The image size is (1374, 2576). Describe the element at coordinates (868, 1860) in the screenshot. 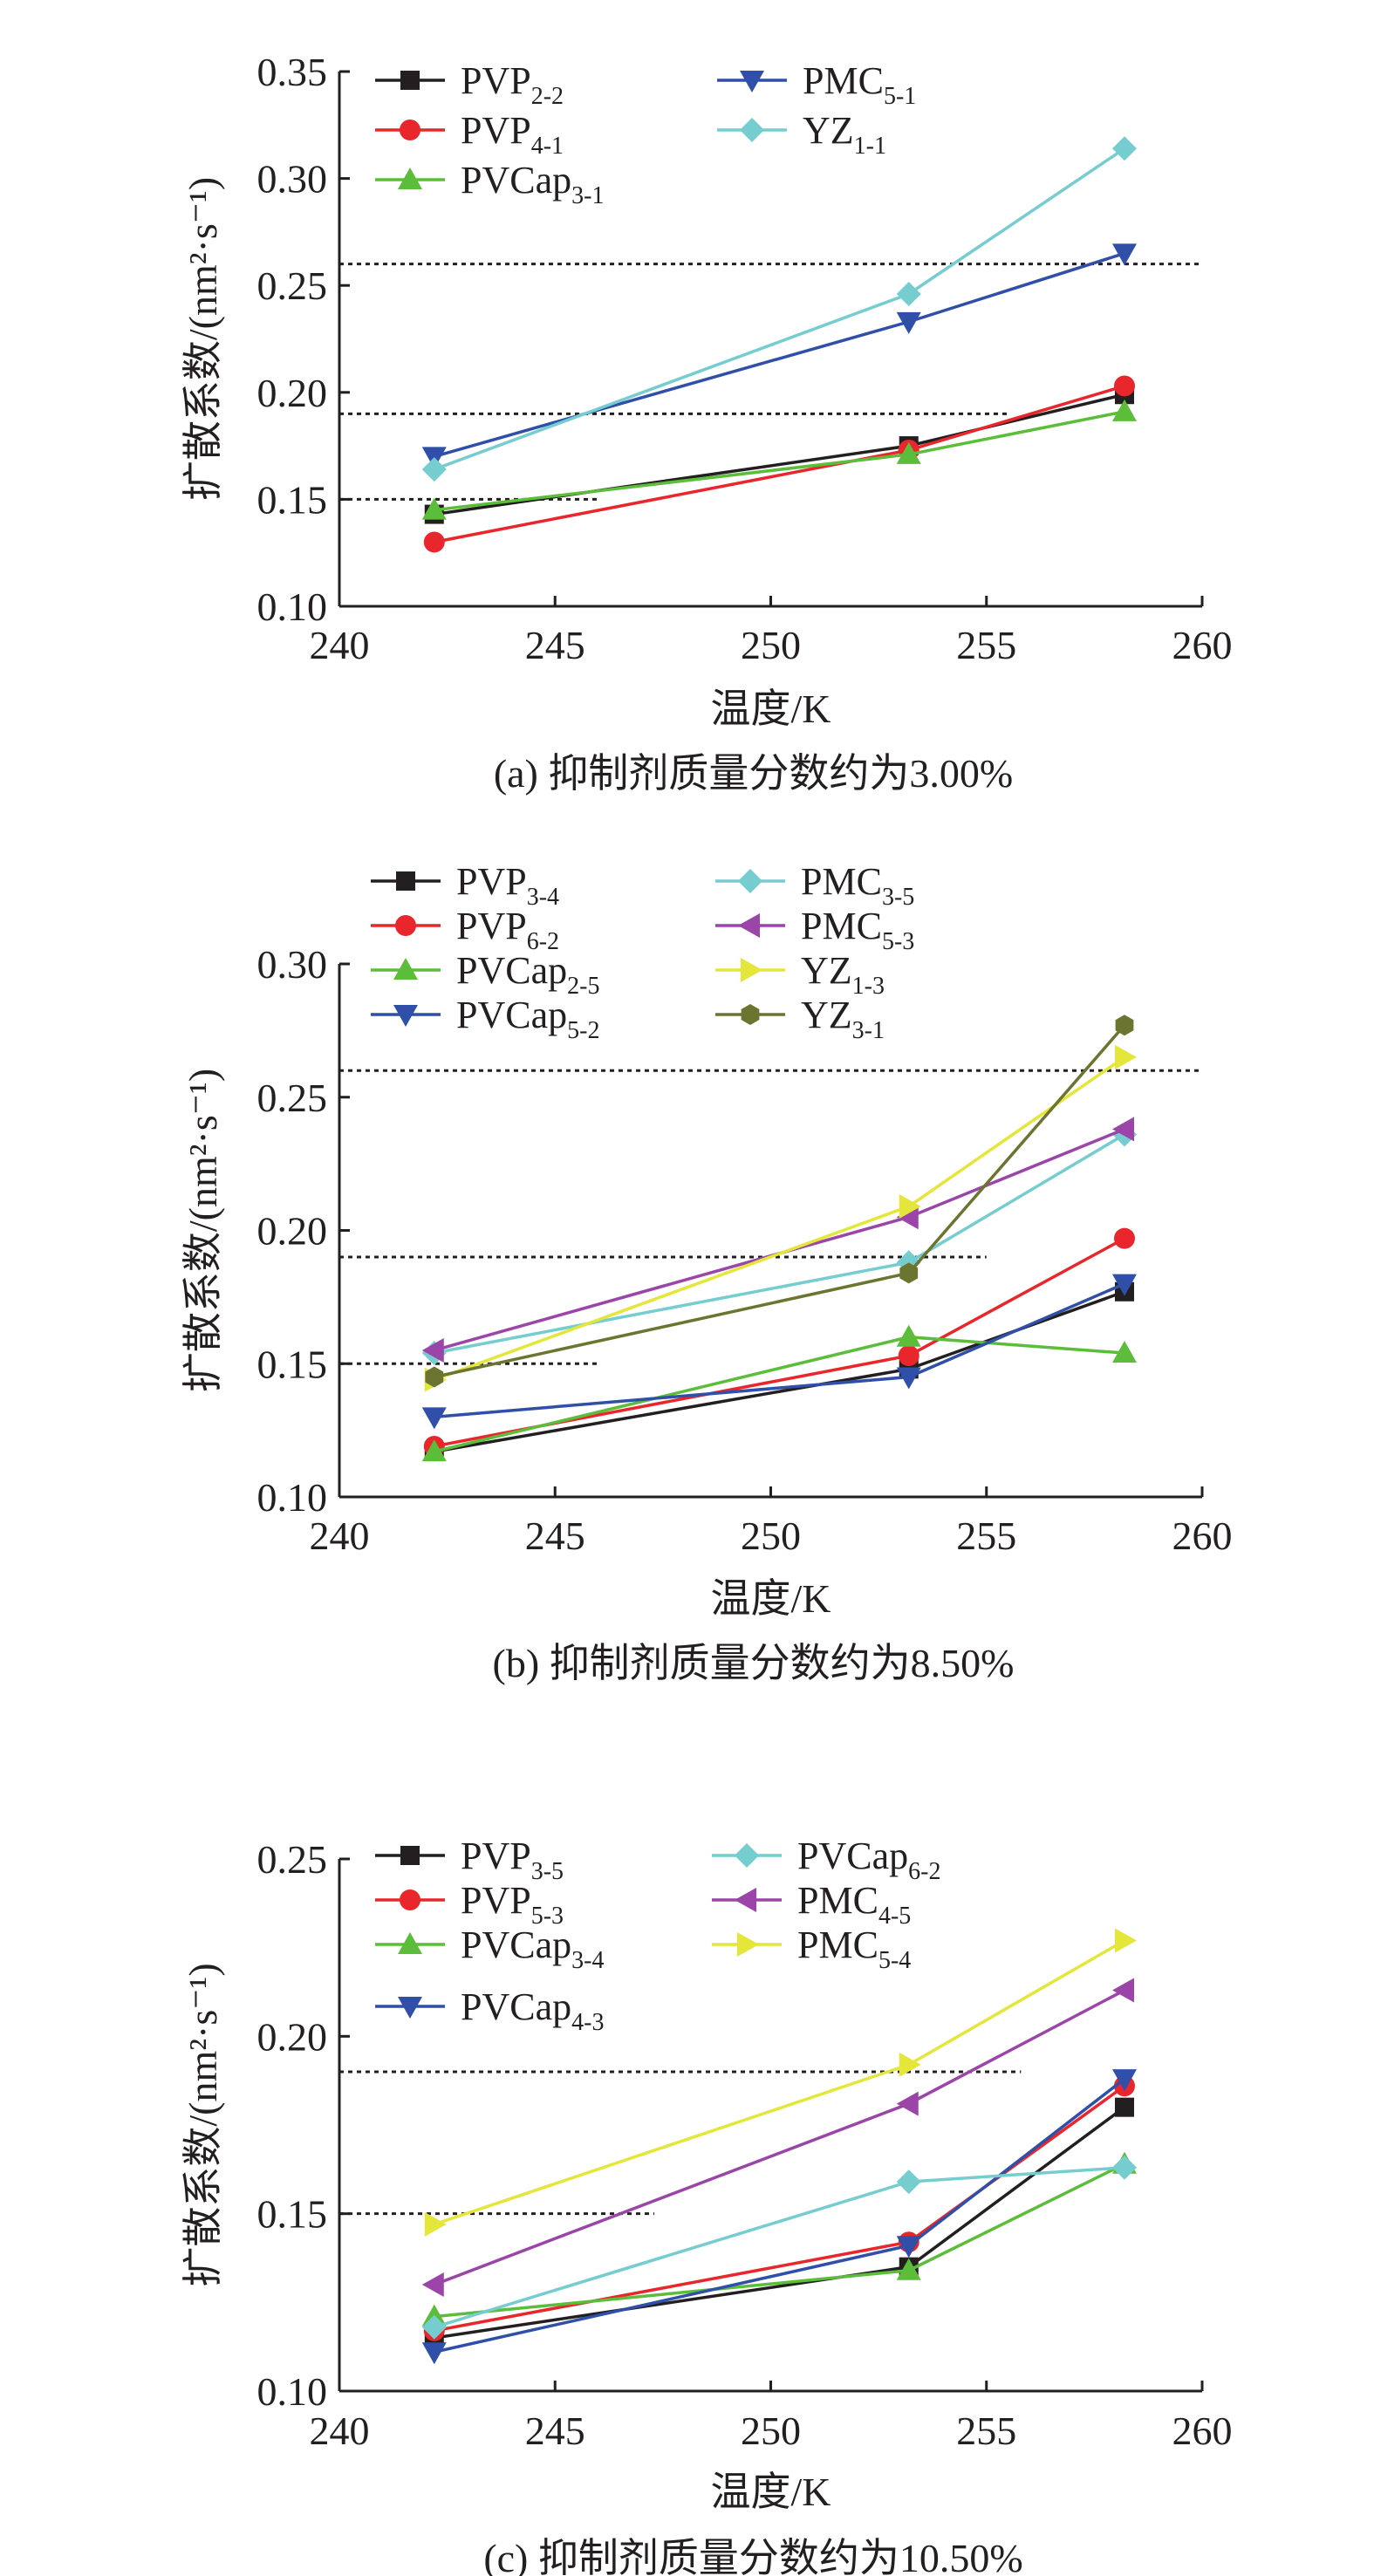

I see `legend-label: PVCap6-2` at that location.